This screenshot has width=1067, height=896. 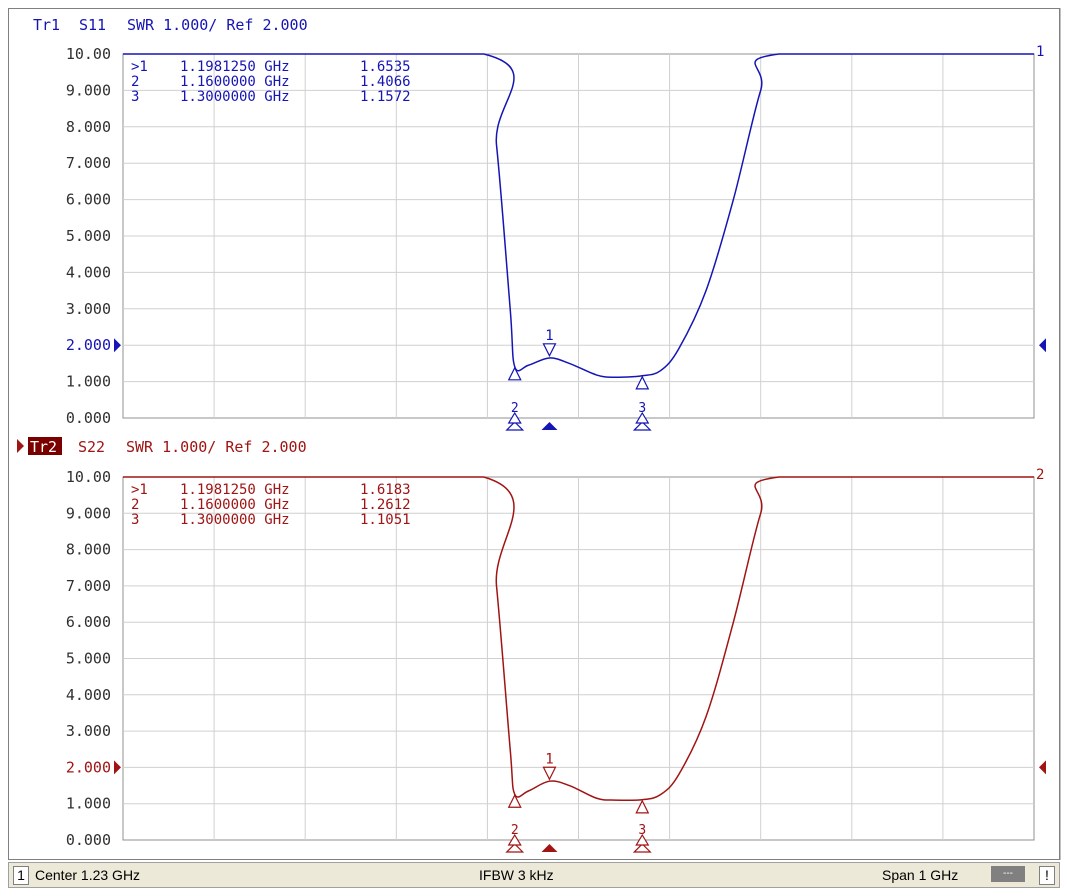 What do you see at coordinates (385, 97) in the screenshot?
I see `marker-row-value: 1.1572` at bounding box center [385, 97].